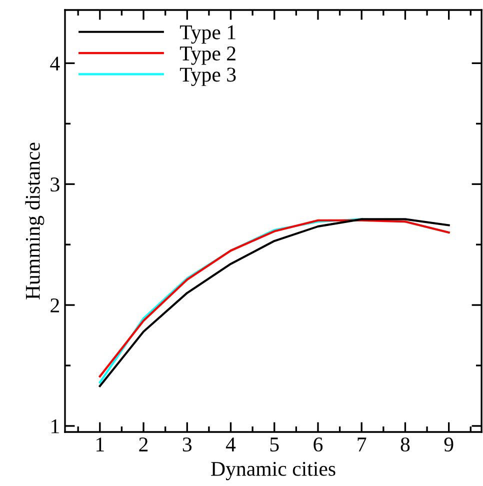  I want to click on x-tick-label: 5, so click(274, 445).